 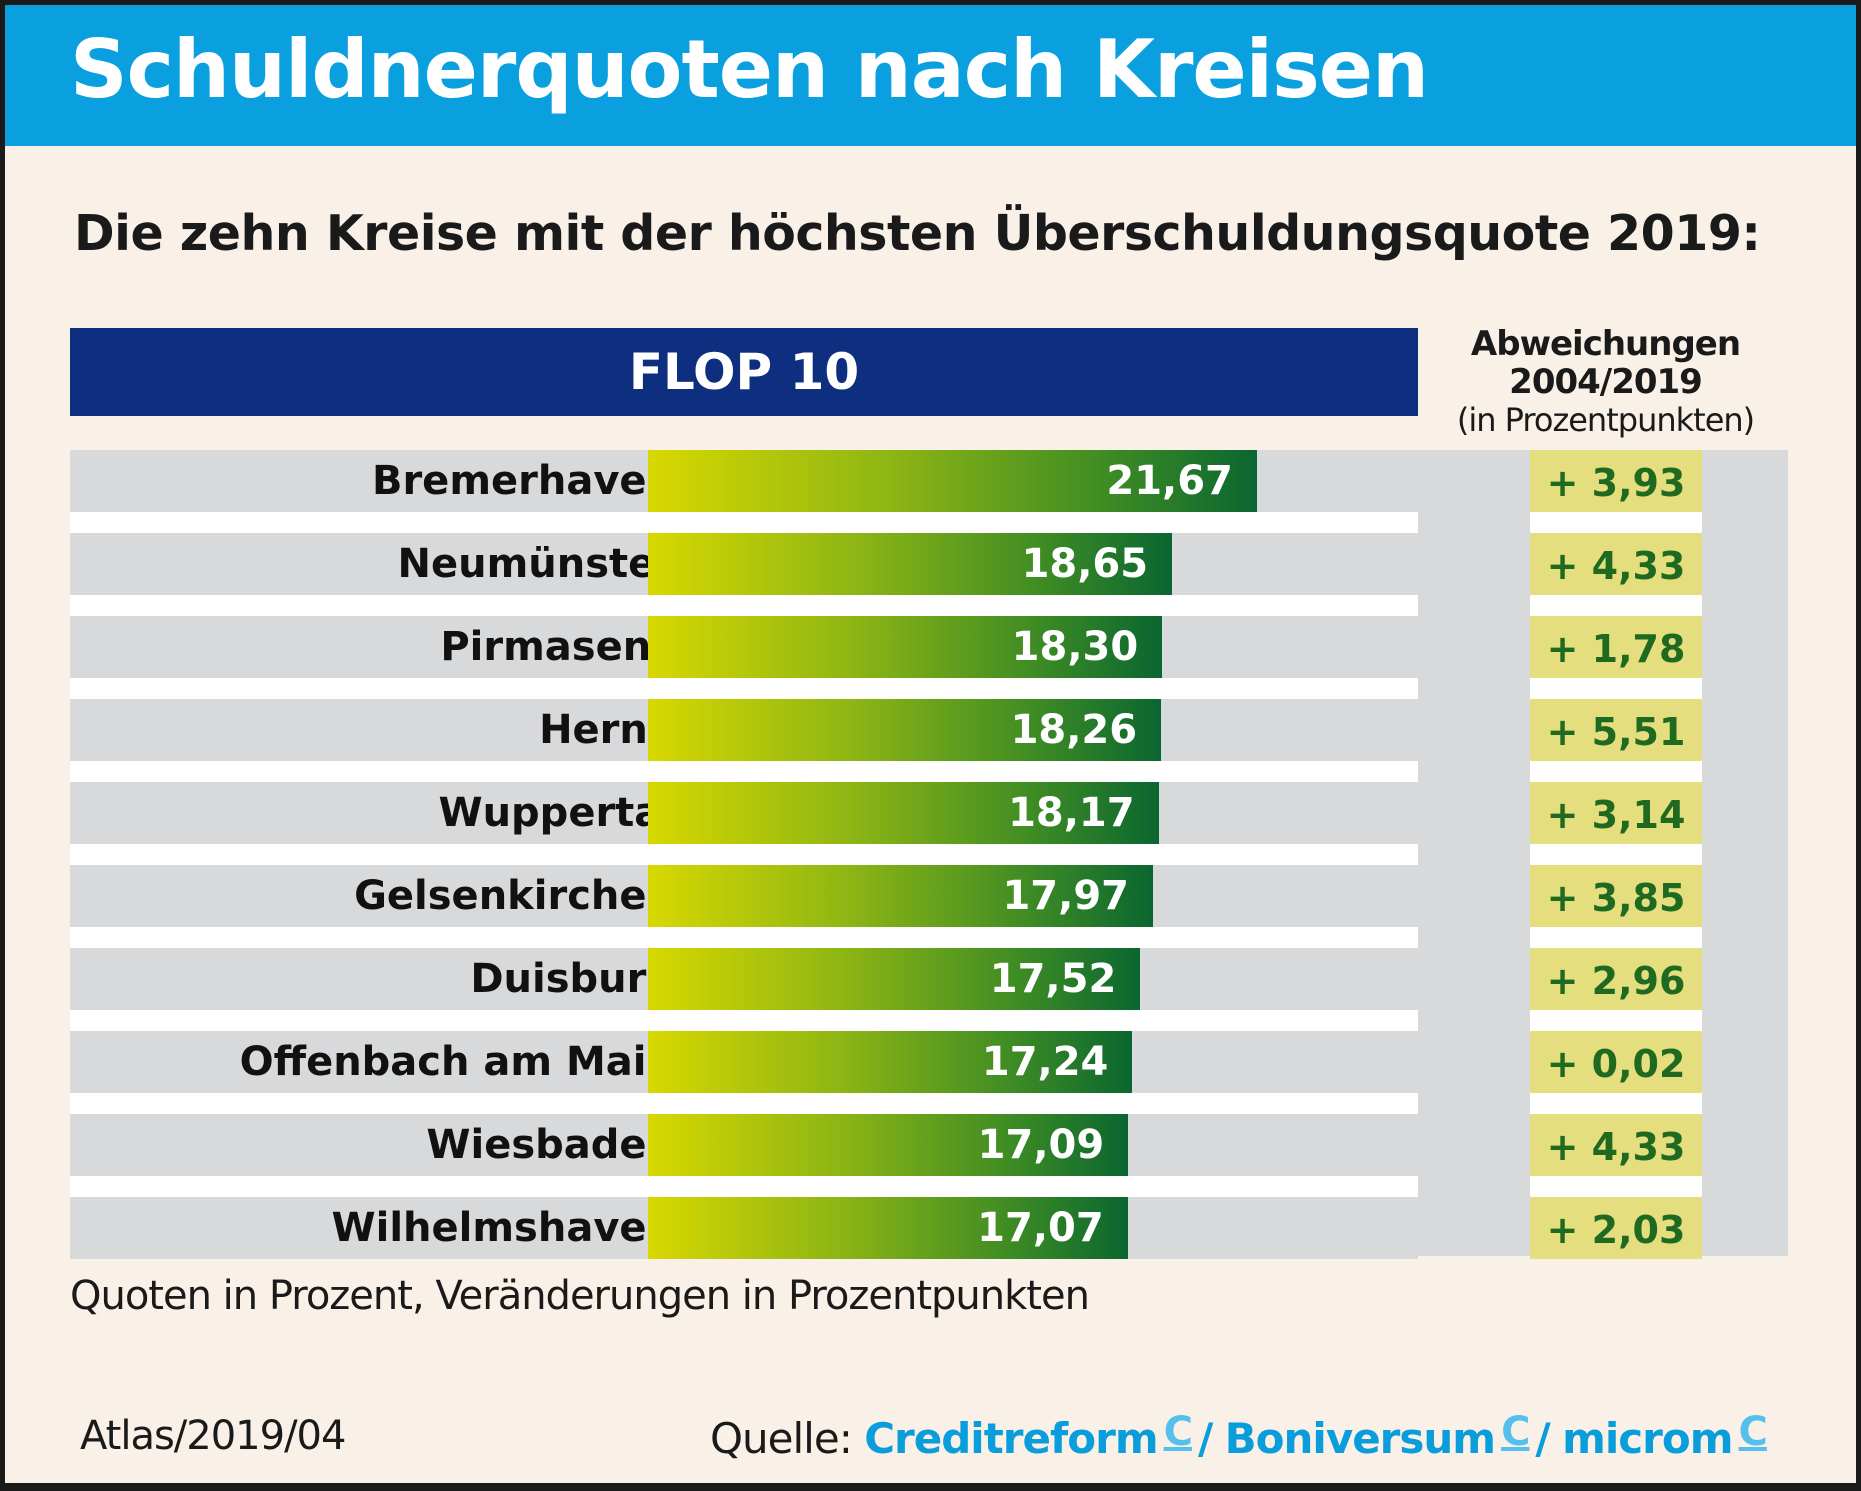 I want to click on bar-row: Pirmasens 18,30 + 1,78, so click(x=929, y=647).